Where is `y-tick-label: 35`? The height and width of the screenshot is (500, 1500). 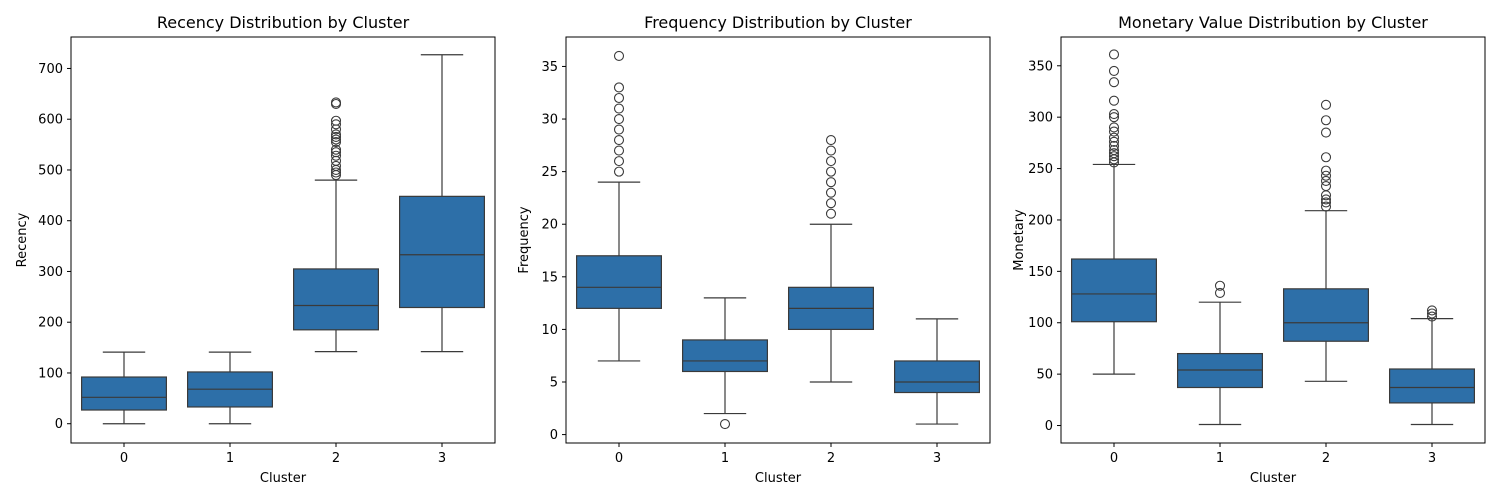 y-tick-label: 35 is located at coordinates (549, 67).